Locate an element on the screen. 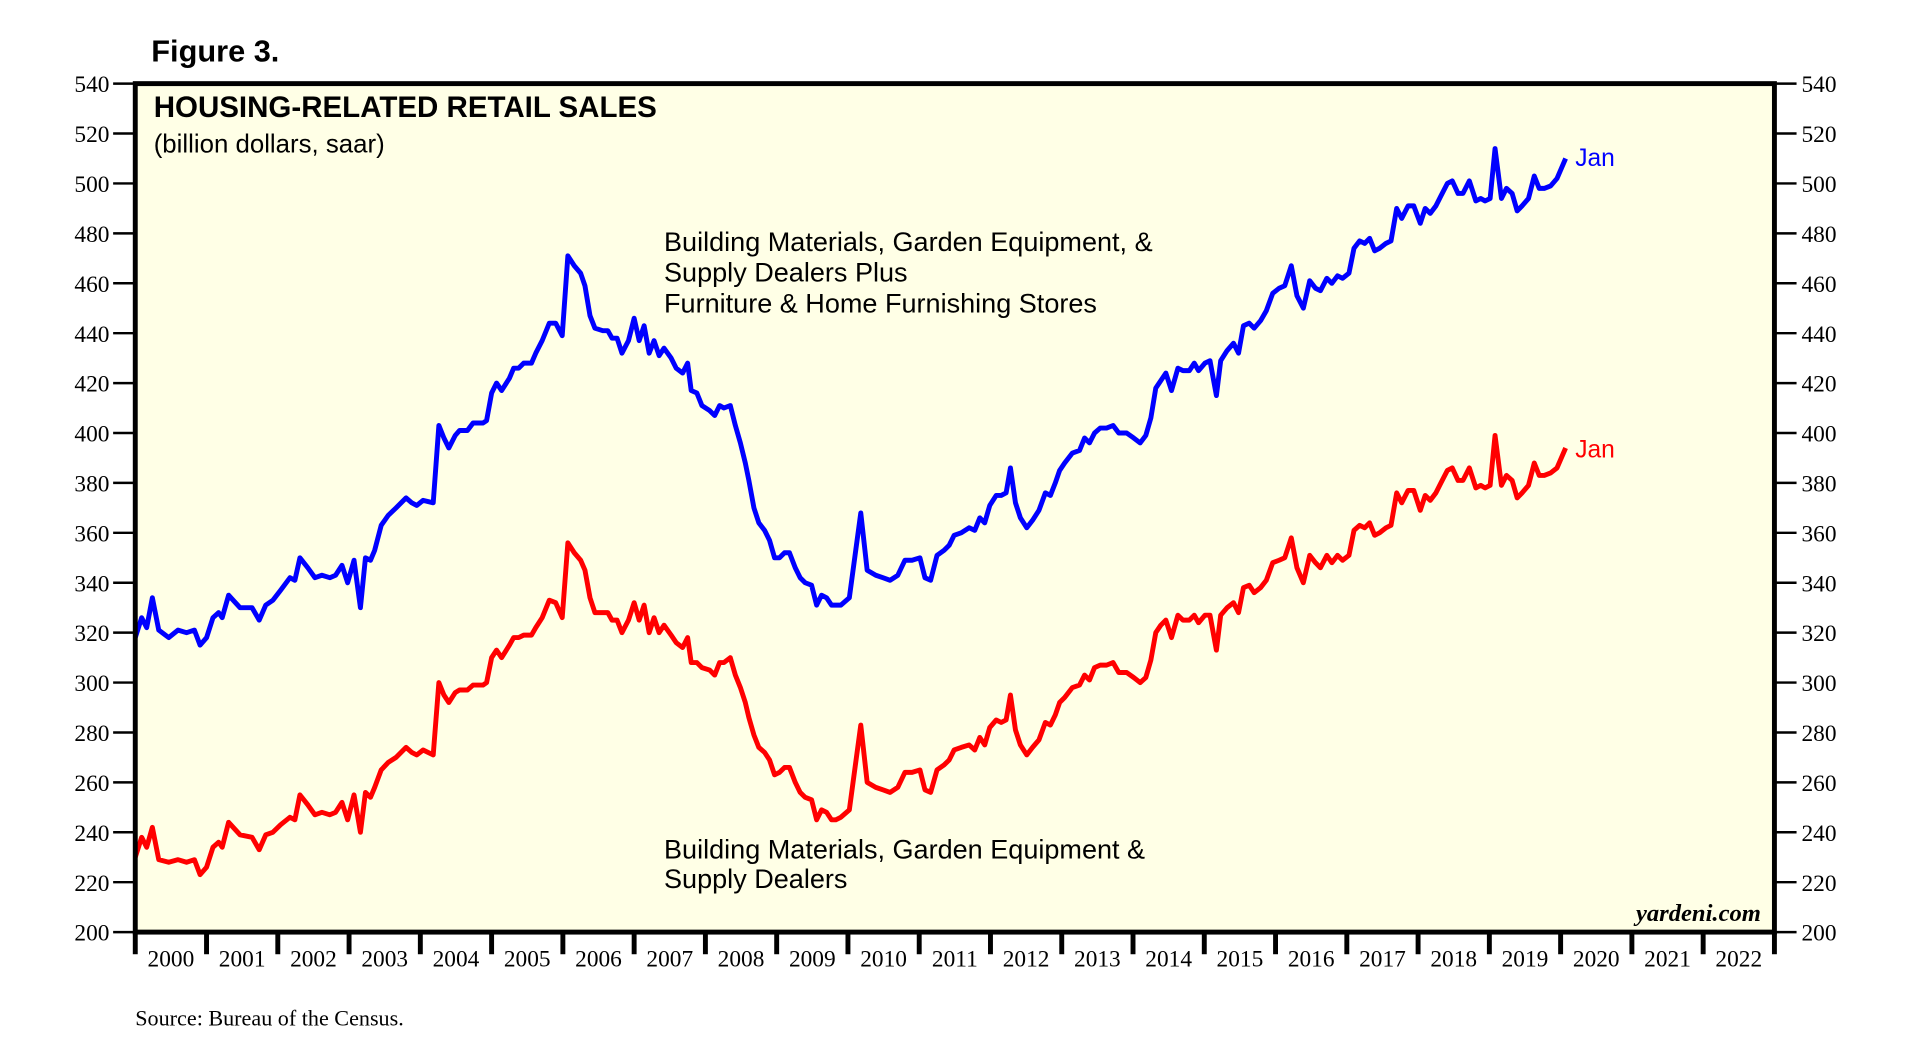 This screenshot has width=1906, height=1060. x-tick-label: 2003 is located at coordinates (384, 960).